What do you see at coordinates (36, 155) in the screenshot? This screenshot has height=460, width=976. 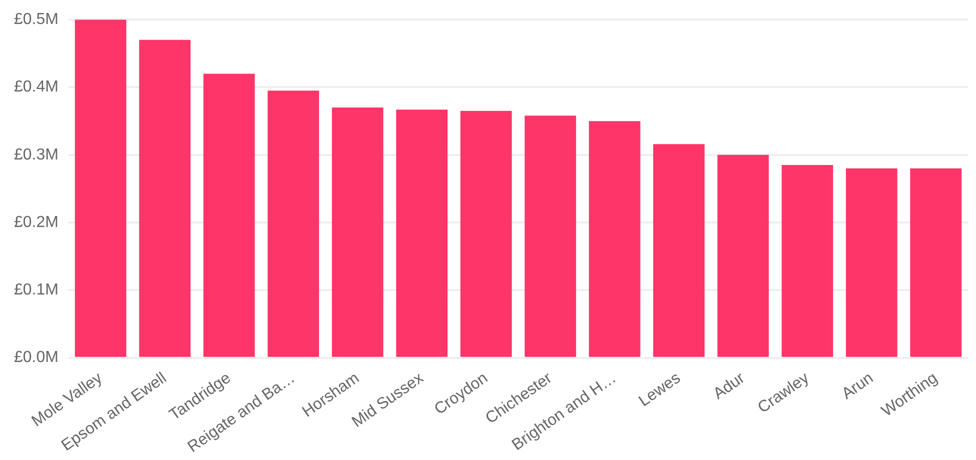 I see `y-tick-label: £0.3M` at bounding box center [36, 155].